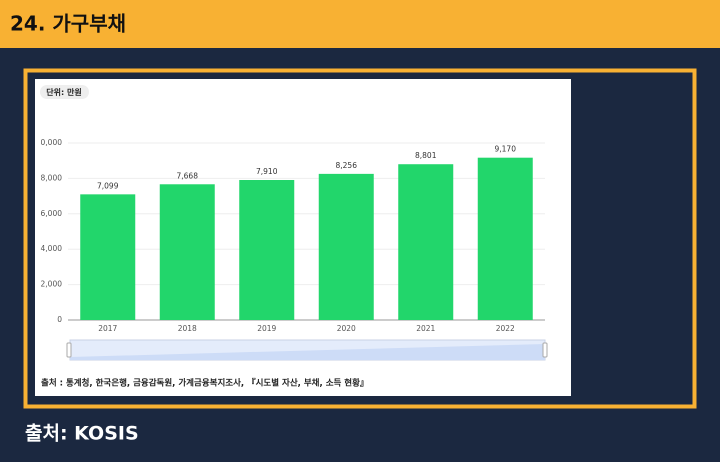  What do you see at coordinates (52, 284) in the screenshot?
I see `y-tick-label: 2,000` at bounding box center [52, 284].